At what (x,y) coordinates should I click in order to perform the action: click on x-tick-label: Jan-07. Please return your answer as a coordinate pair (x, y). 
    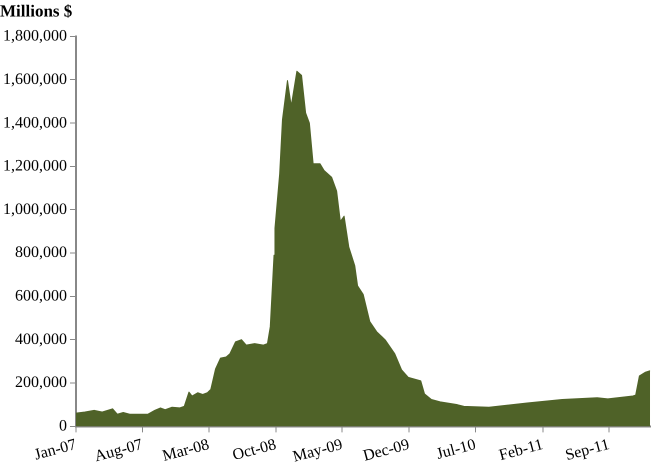
    Looking at the image, I should click on (55, 450).